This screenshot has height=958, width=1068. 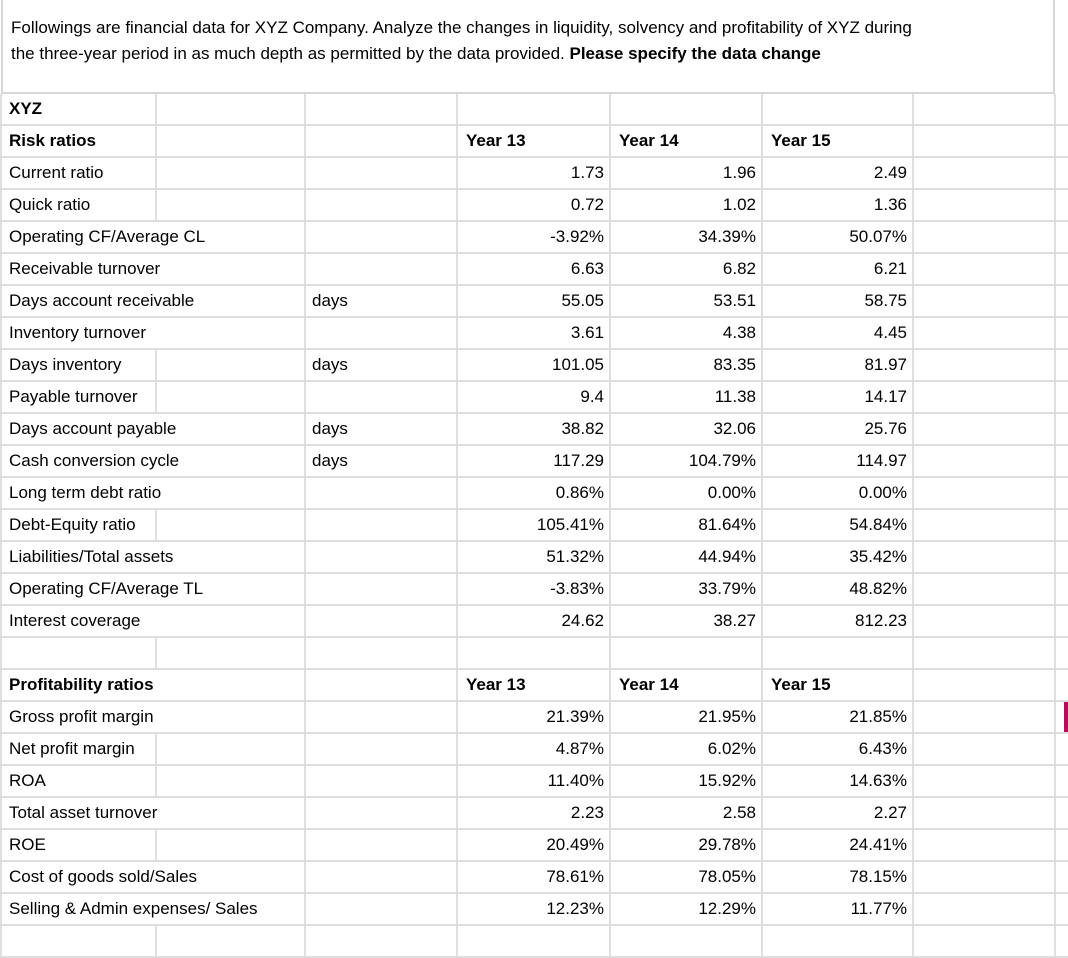 What do you see at coordinates (154, 173) in the screenshot?
I see `cell-label: Current ratio` at bounding box center [154, 173].